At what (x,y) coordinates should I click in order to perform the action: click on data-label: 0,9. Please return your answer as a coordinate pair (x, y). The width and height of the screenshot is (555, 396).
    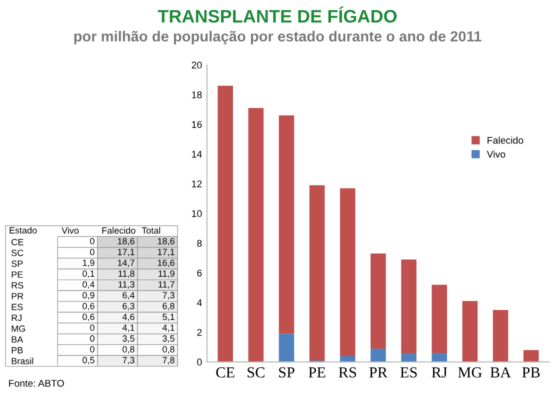
    Looking at the image, I should click on (88, 296).